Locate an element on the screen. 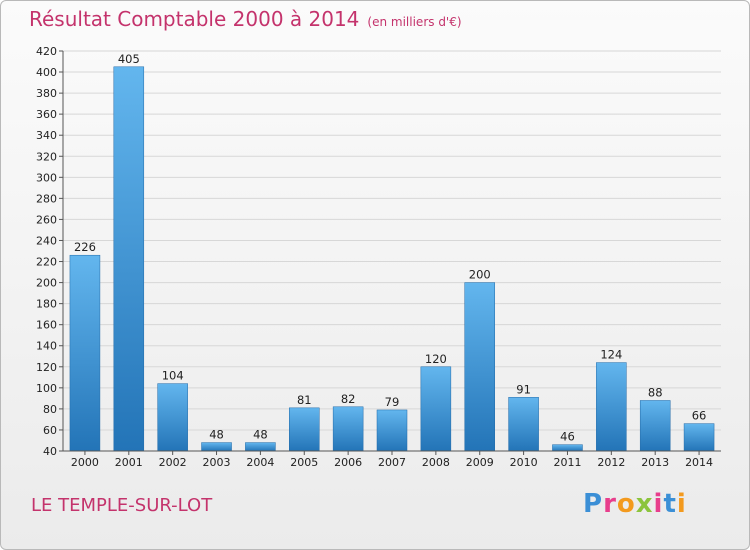 This screenshot has width=750, height=550. x-tick-label: 2011 is located at coordinates (567, 462).